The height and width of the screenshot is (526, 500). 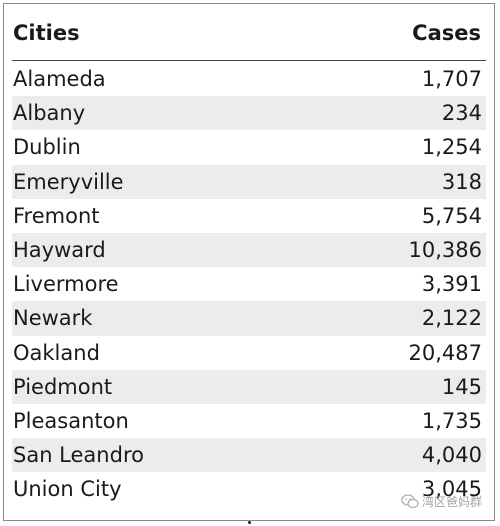 I want to click on table-row: Pleasanton 1,735, so click(x=249, y=421).